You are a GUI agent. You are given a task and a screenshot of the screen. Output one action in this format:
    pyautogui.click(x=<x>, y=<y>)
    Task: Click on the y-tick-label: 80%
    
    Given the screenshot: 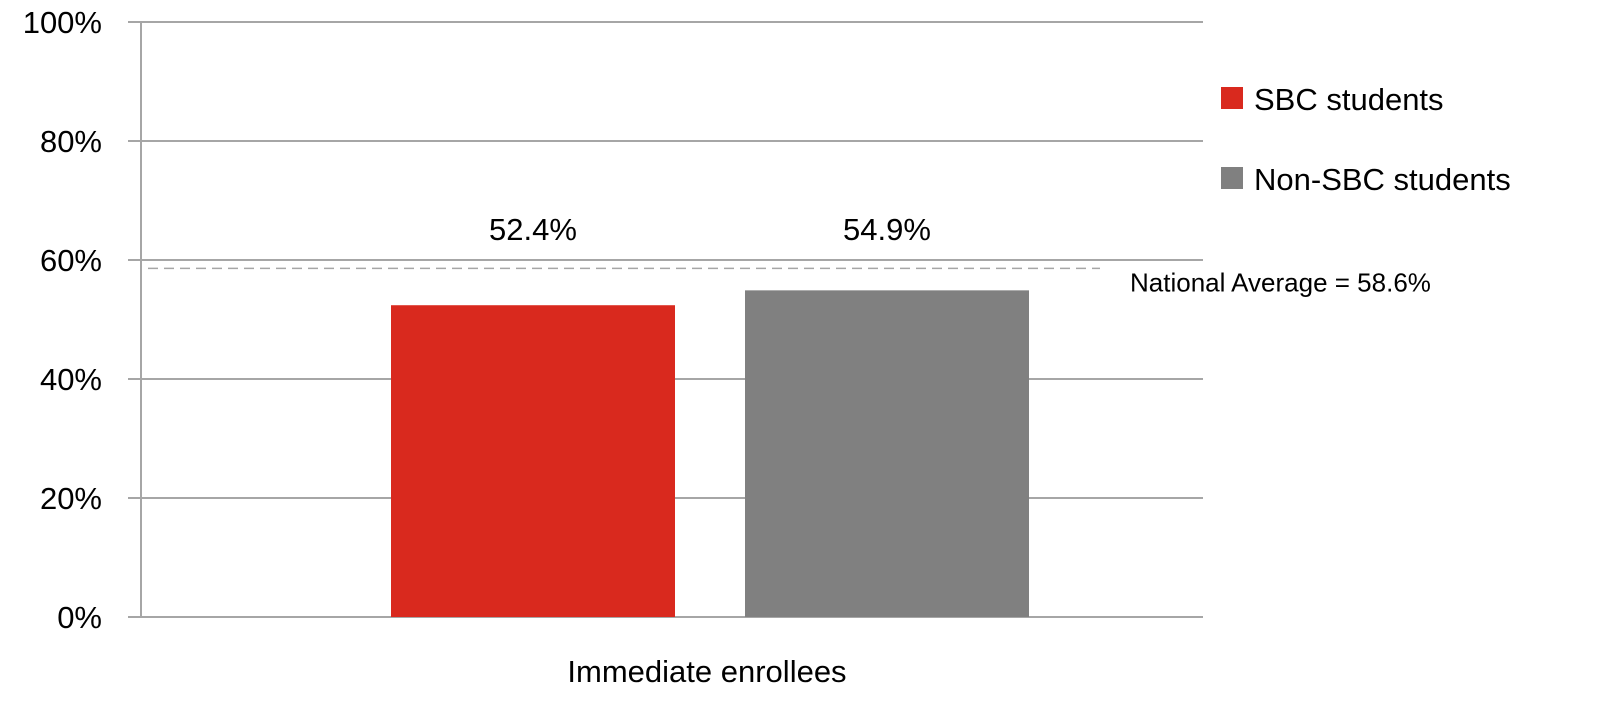 What is the action you would take?
    pyautogui.click(x=71, y=141)
    